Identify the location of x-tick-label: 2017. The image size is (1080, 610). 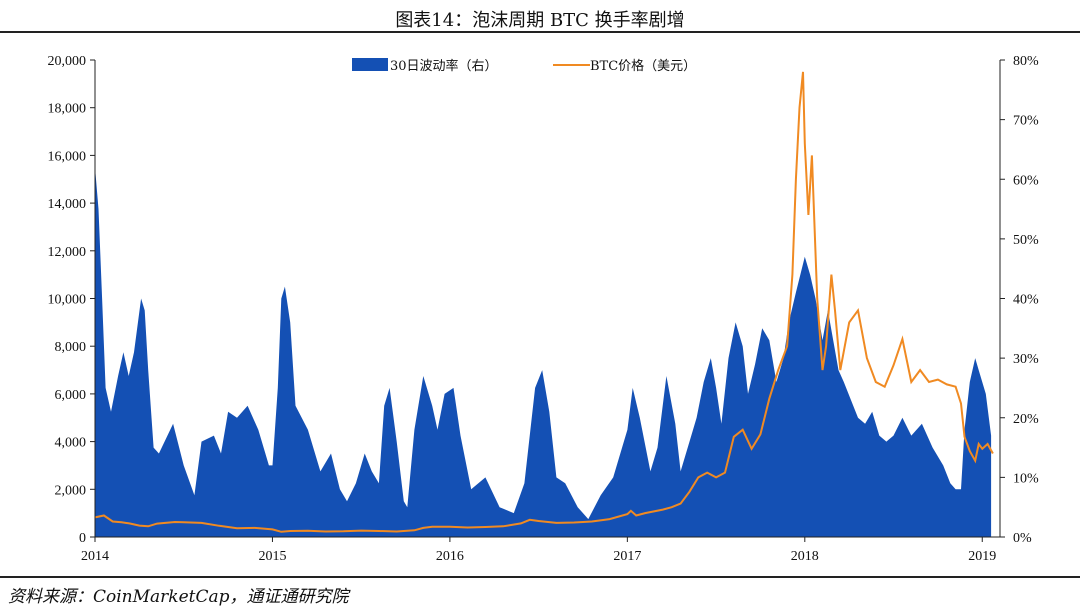
(627, 556).